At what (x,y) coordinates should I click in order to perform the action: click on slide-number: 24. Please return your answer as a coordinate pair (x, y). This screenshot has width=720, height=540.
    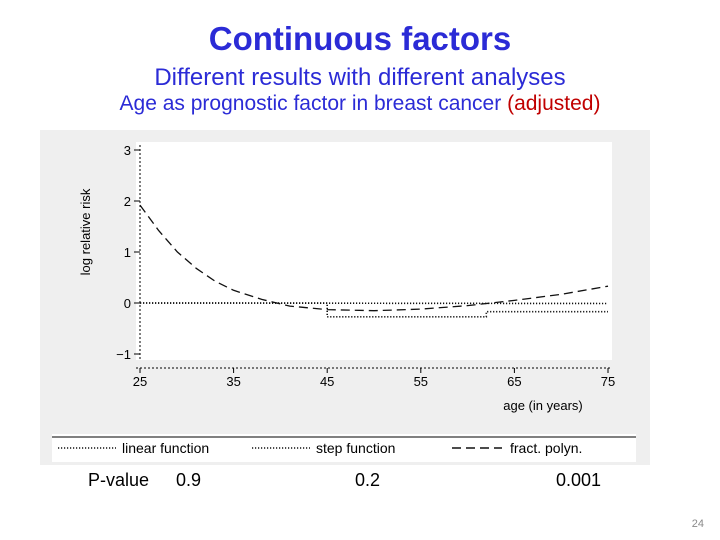
    Looking at the image, I should click on (697, 524).